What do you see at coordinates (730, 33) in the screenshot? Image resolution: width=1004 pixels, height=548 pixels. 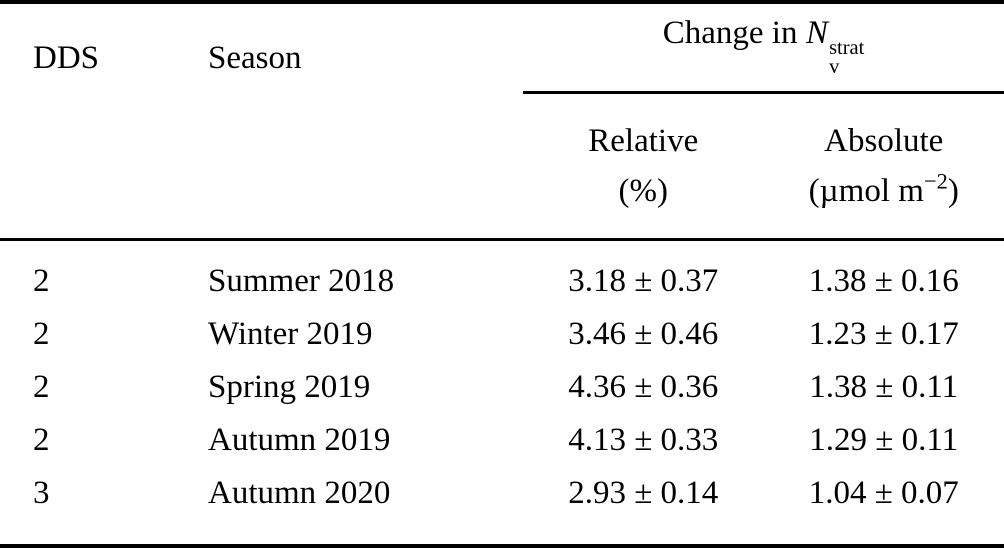 I see `group-header-prefix: Change in` at bounding box center [730, 33].